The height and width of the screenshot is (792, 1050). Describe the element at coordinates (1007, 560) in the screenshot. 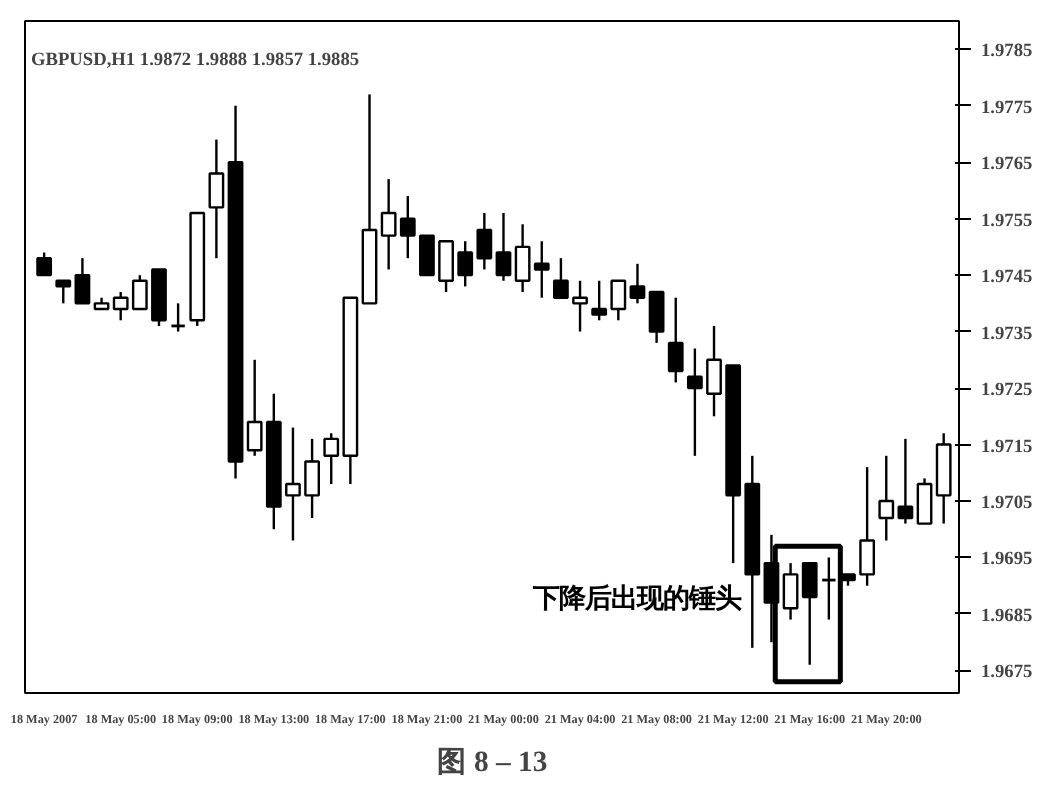

I see `y-tick-label: 1.9695` at that location.